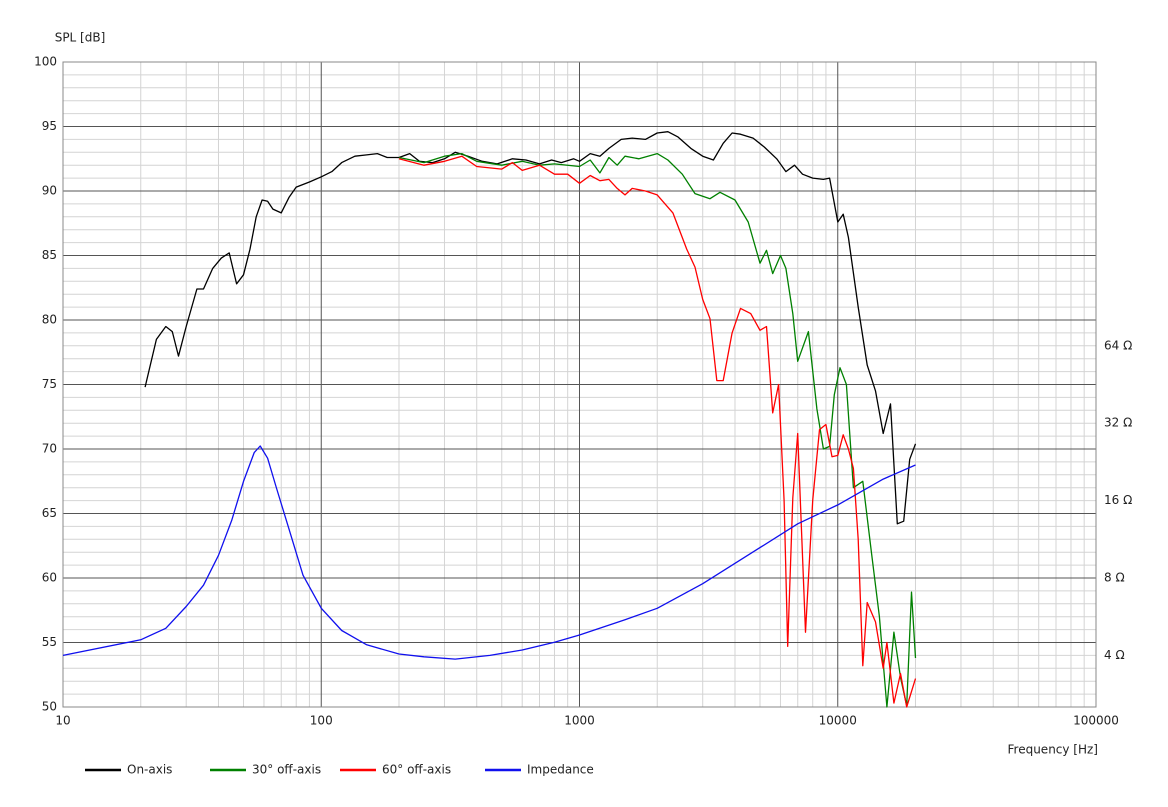  I want to click on y-tick-label: 80, so click(49, 320).